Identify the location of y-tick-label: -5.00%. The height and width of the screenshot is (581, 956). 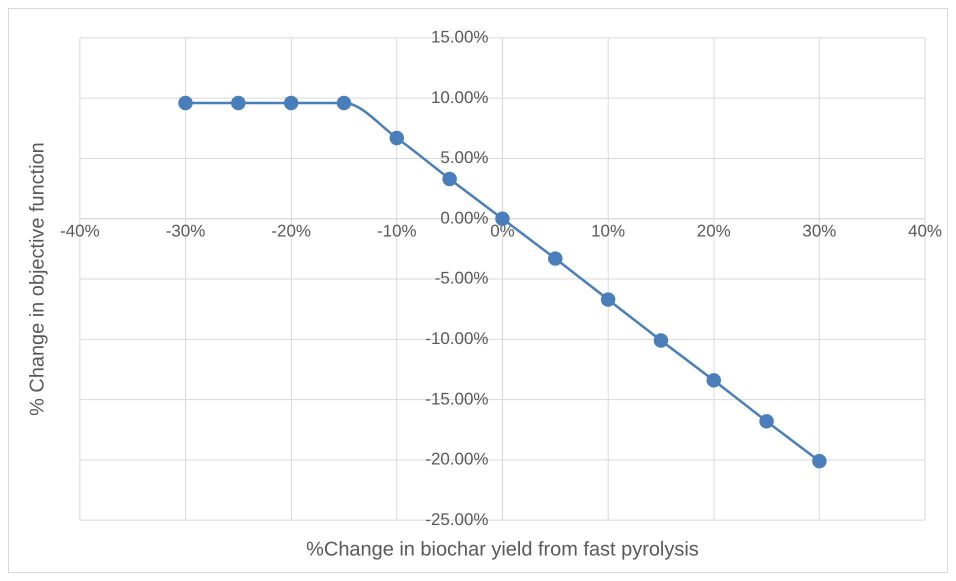
(461, 278).